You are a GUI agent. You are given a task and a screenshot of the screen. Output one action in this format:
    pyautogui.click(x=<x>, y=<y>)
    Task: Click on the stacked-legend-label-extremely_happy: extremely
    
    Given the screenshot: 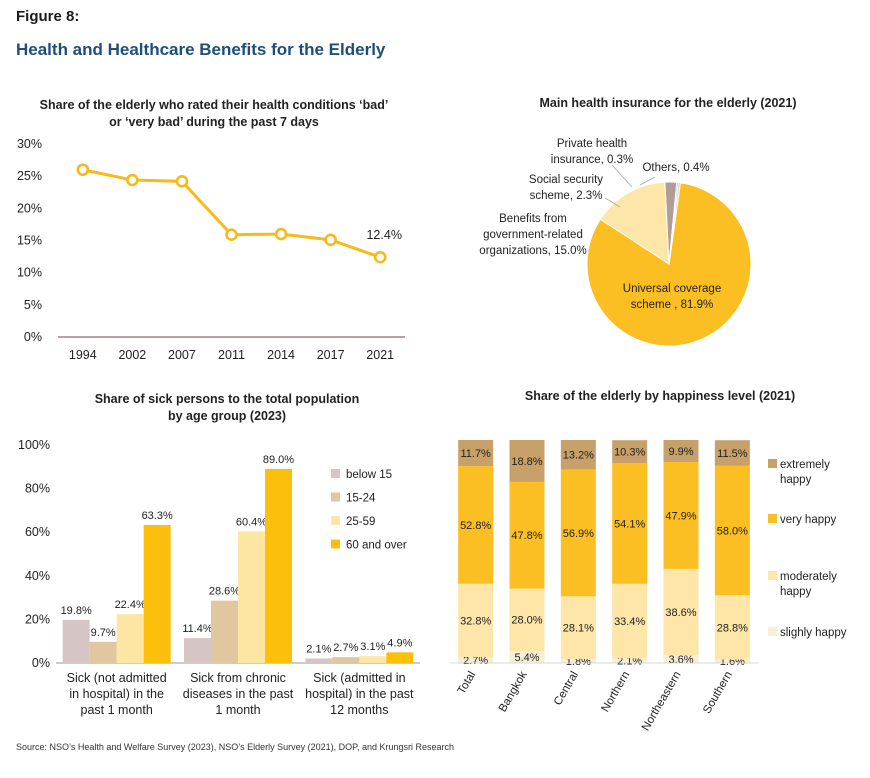 What is the action you would take?
    pyautogui.click(x=805, y=465)
    